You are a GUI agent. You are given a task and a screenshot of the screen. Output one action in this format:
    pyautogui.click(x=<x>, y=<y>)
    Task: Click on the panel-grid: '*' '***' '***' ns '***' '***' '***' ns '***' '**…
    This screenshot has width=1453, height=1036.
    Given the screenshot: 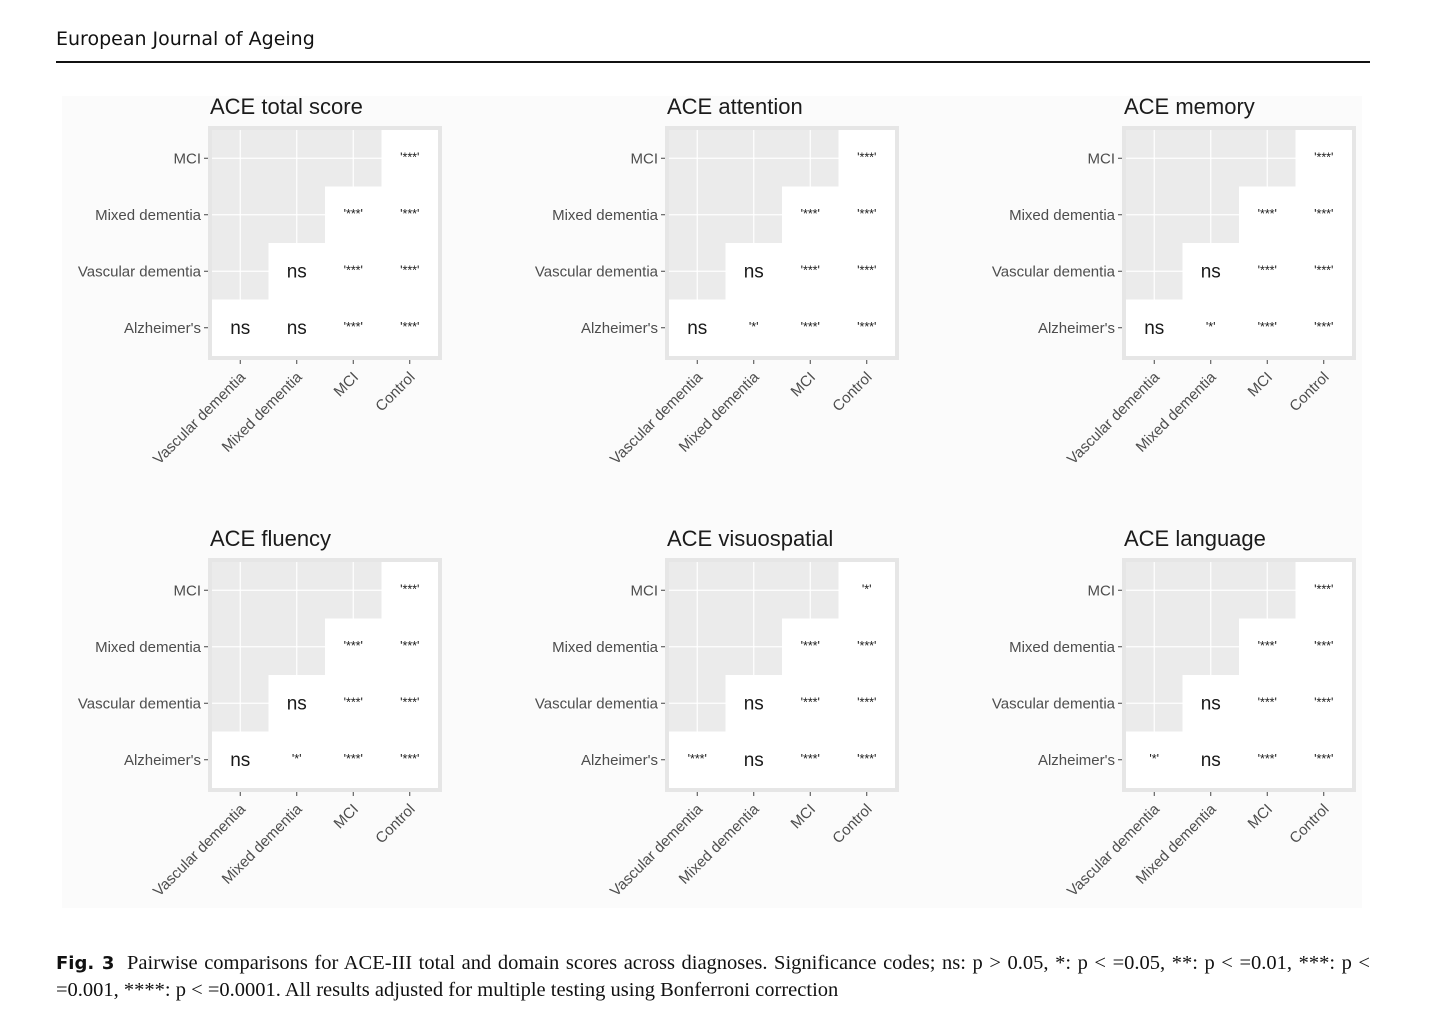 What is the action you would take?
    pyautogui.click(x=717, y=729)
    